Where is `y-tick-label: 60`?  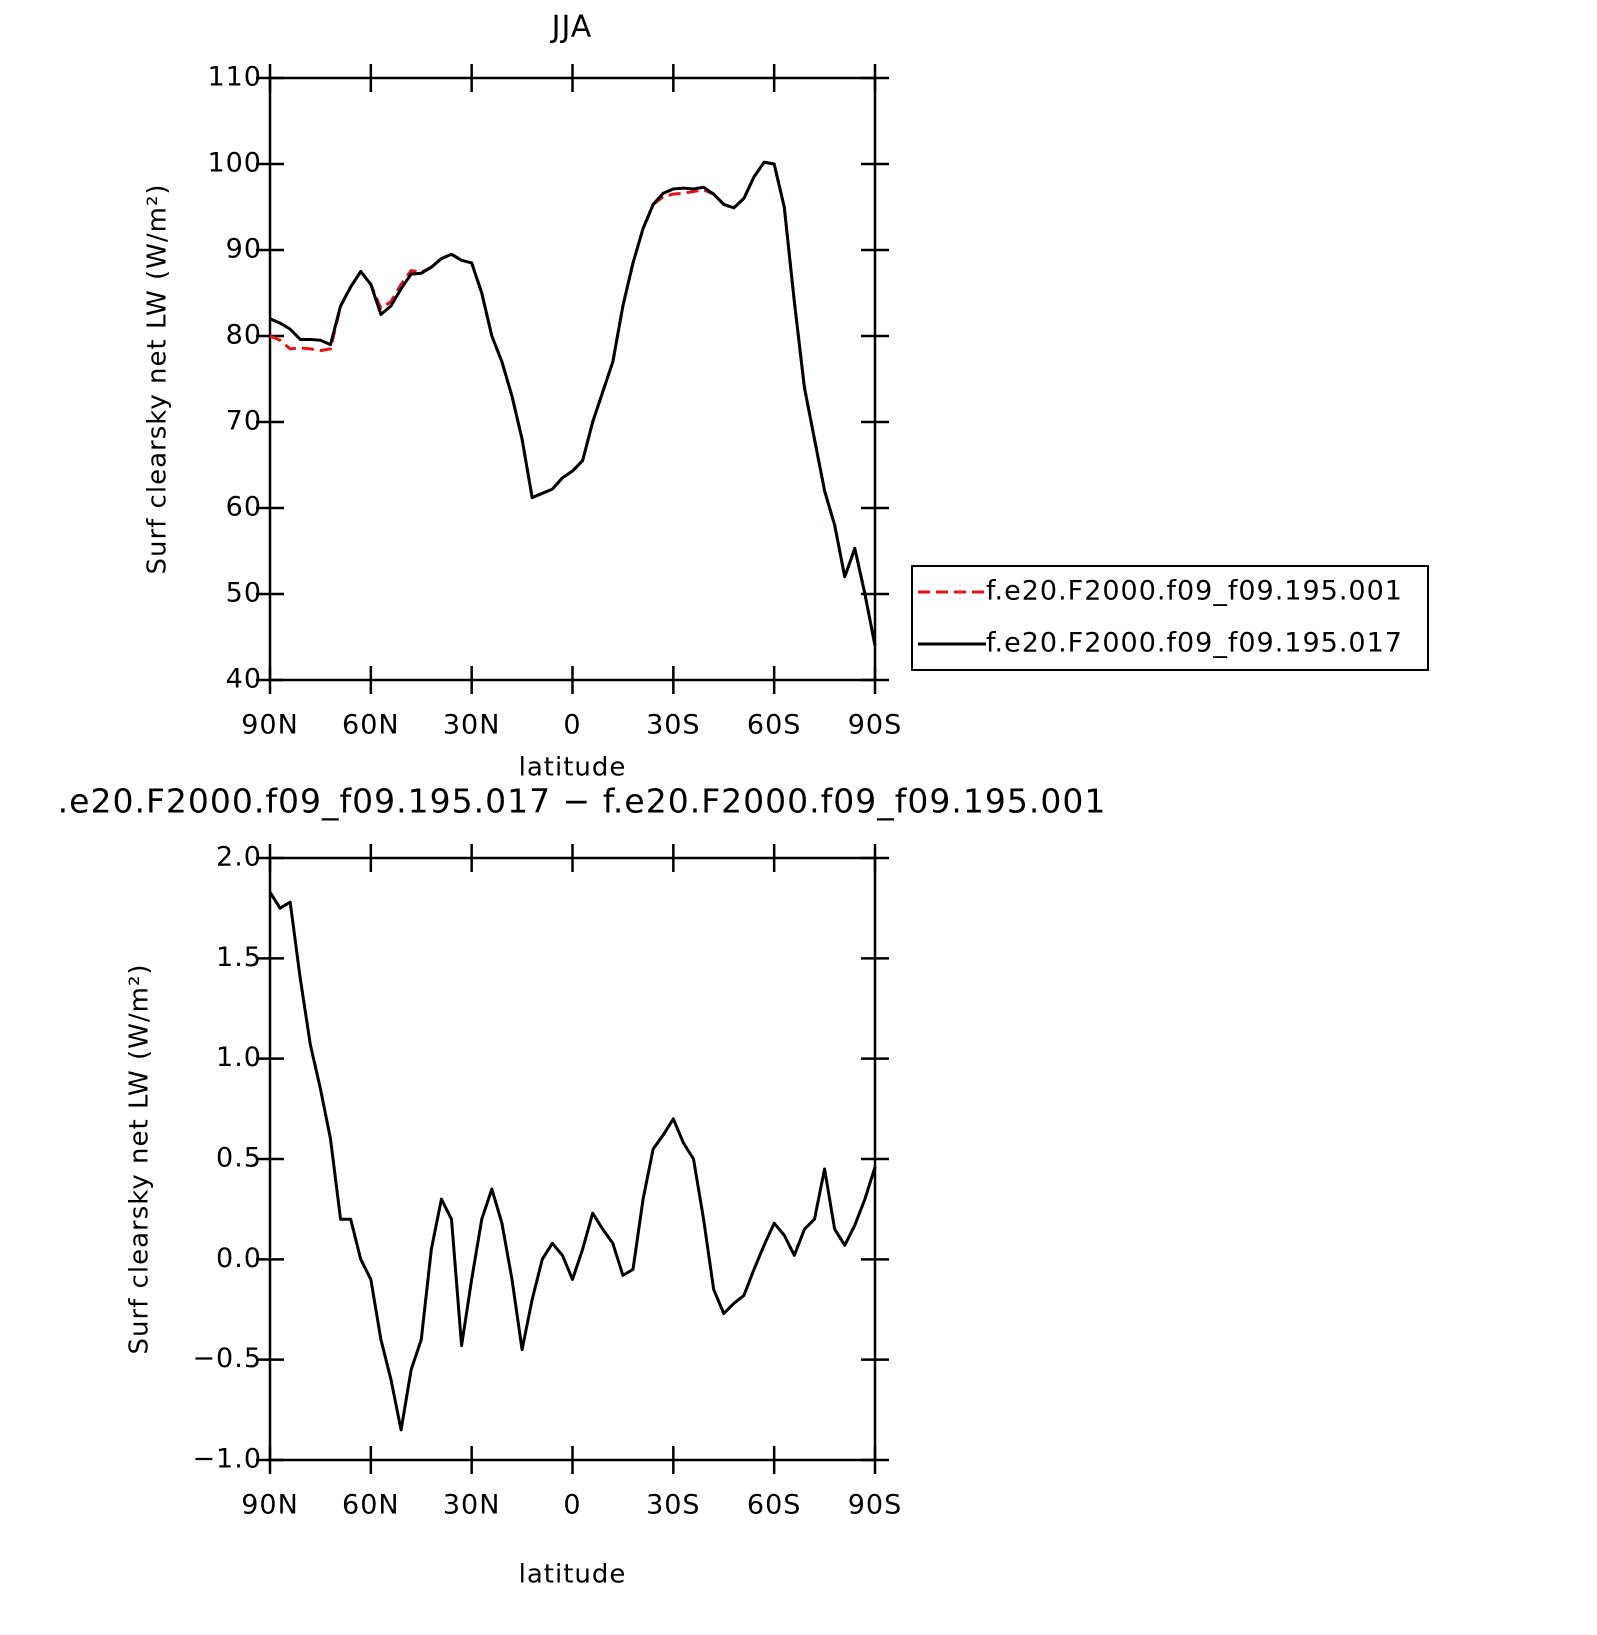 y-tick-label: 60 is located at coordinates (244, 507).